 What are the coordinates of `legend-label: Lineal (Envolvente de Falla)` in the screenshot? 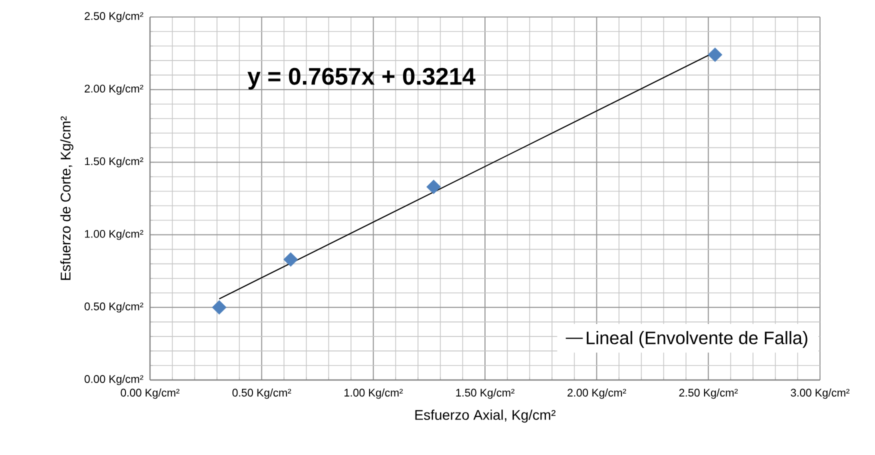 It's located at (697, 339).